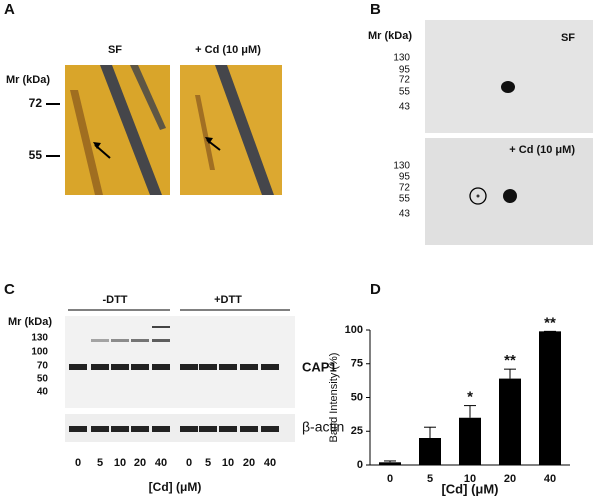 This screenshot has width=600, height=504. Describe the element at coordinates (375, 9) in the screenshot. I see `panel-label: B` at that location.